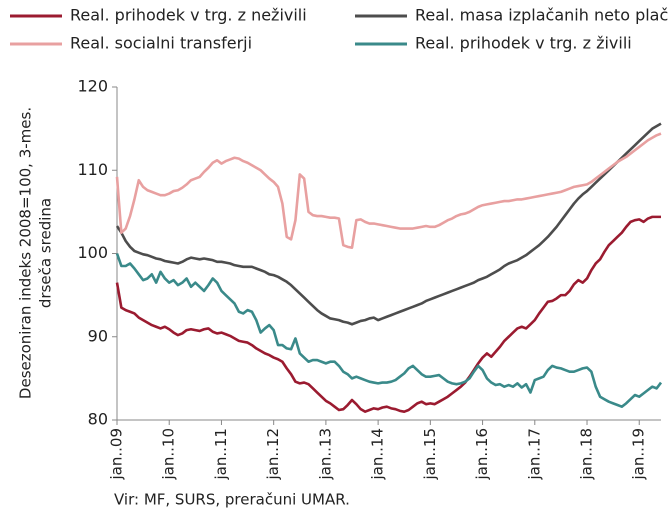  Describe the element at coordinates (188, 15) in the screenshot. I see `legend-label: Real. prihodek v trg. z neživili` at that location.